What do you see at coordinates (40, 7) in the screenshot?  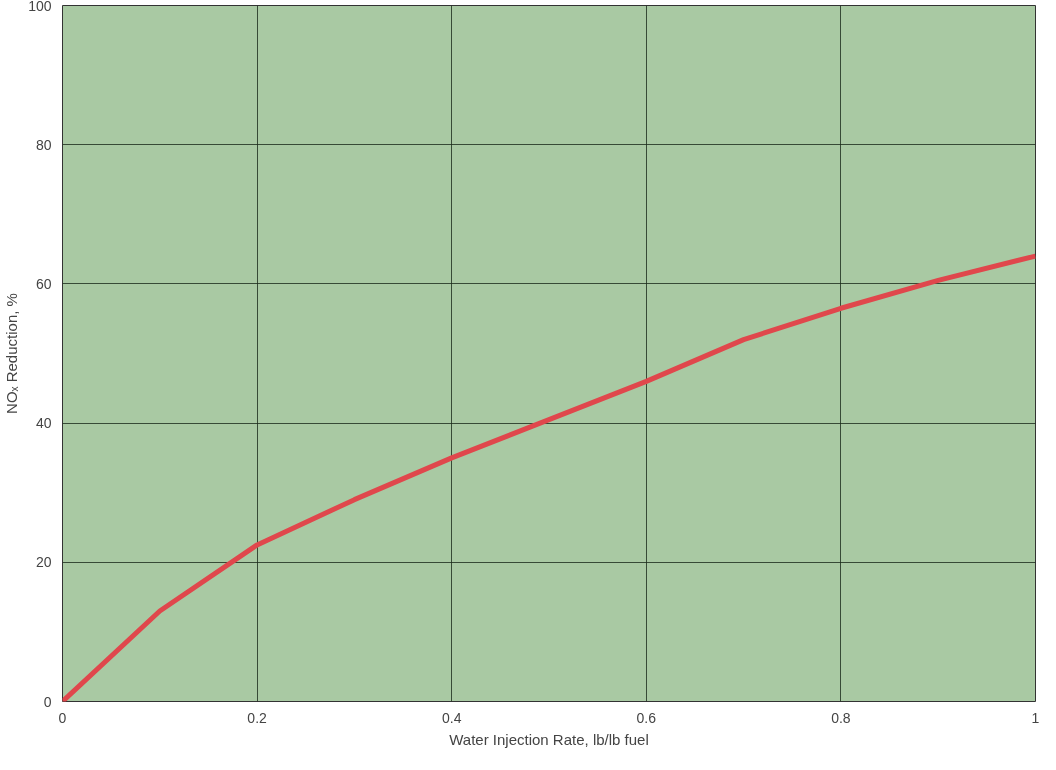 I see `y-tick-label: 100` at bounding box center [40, 7].